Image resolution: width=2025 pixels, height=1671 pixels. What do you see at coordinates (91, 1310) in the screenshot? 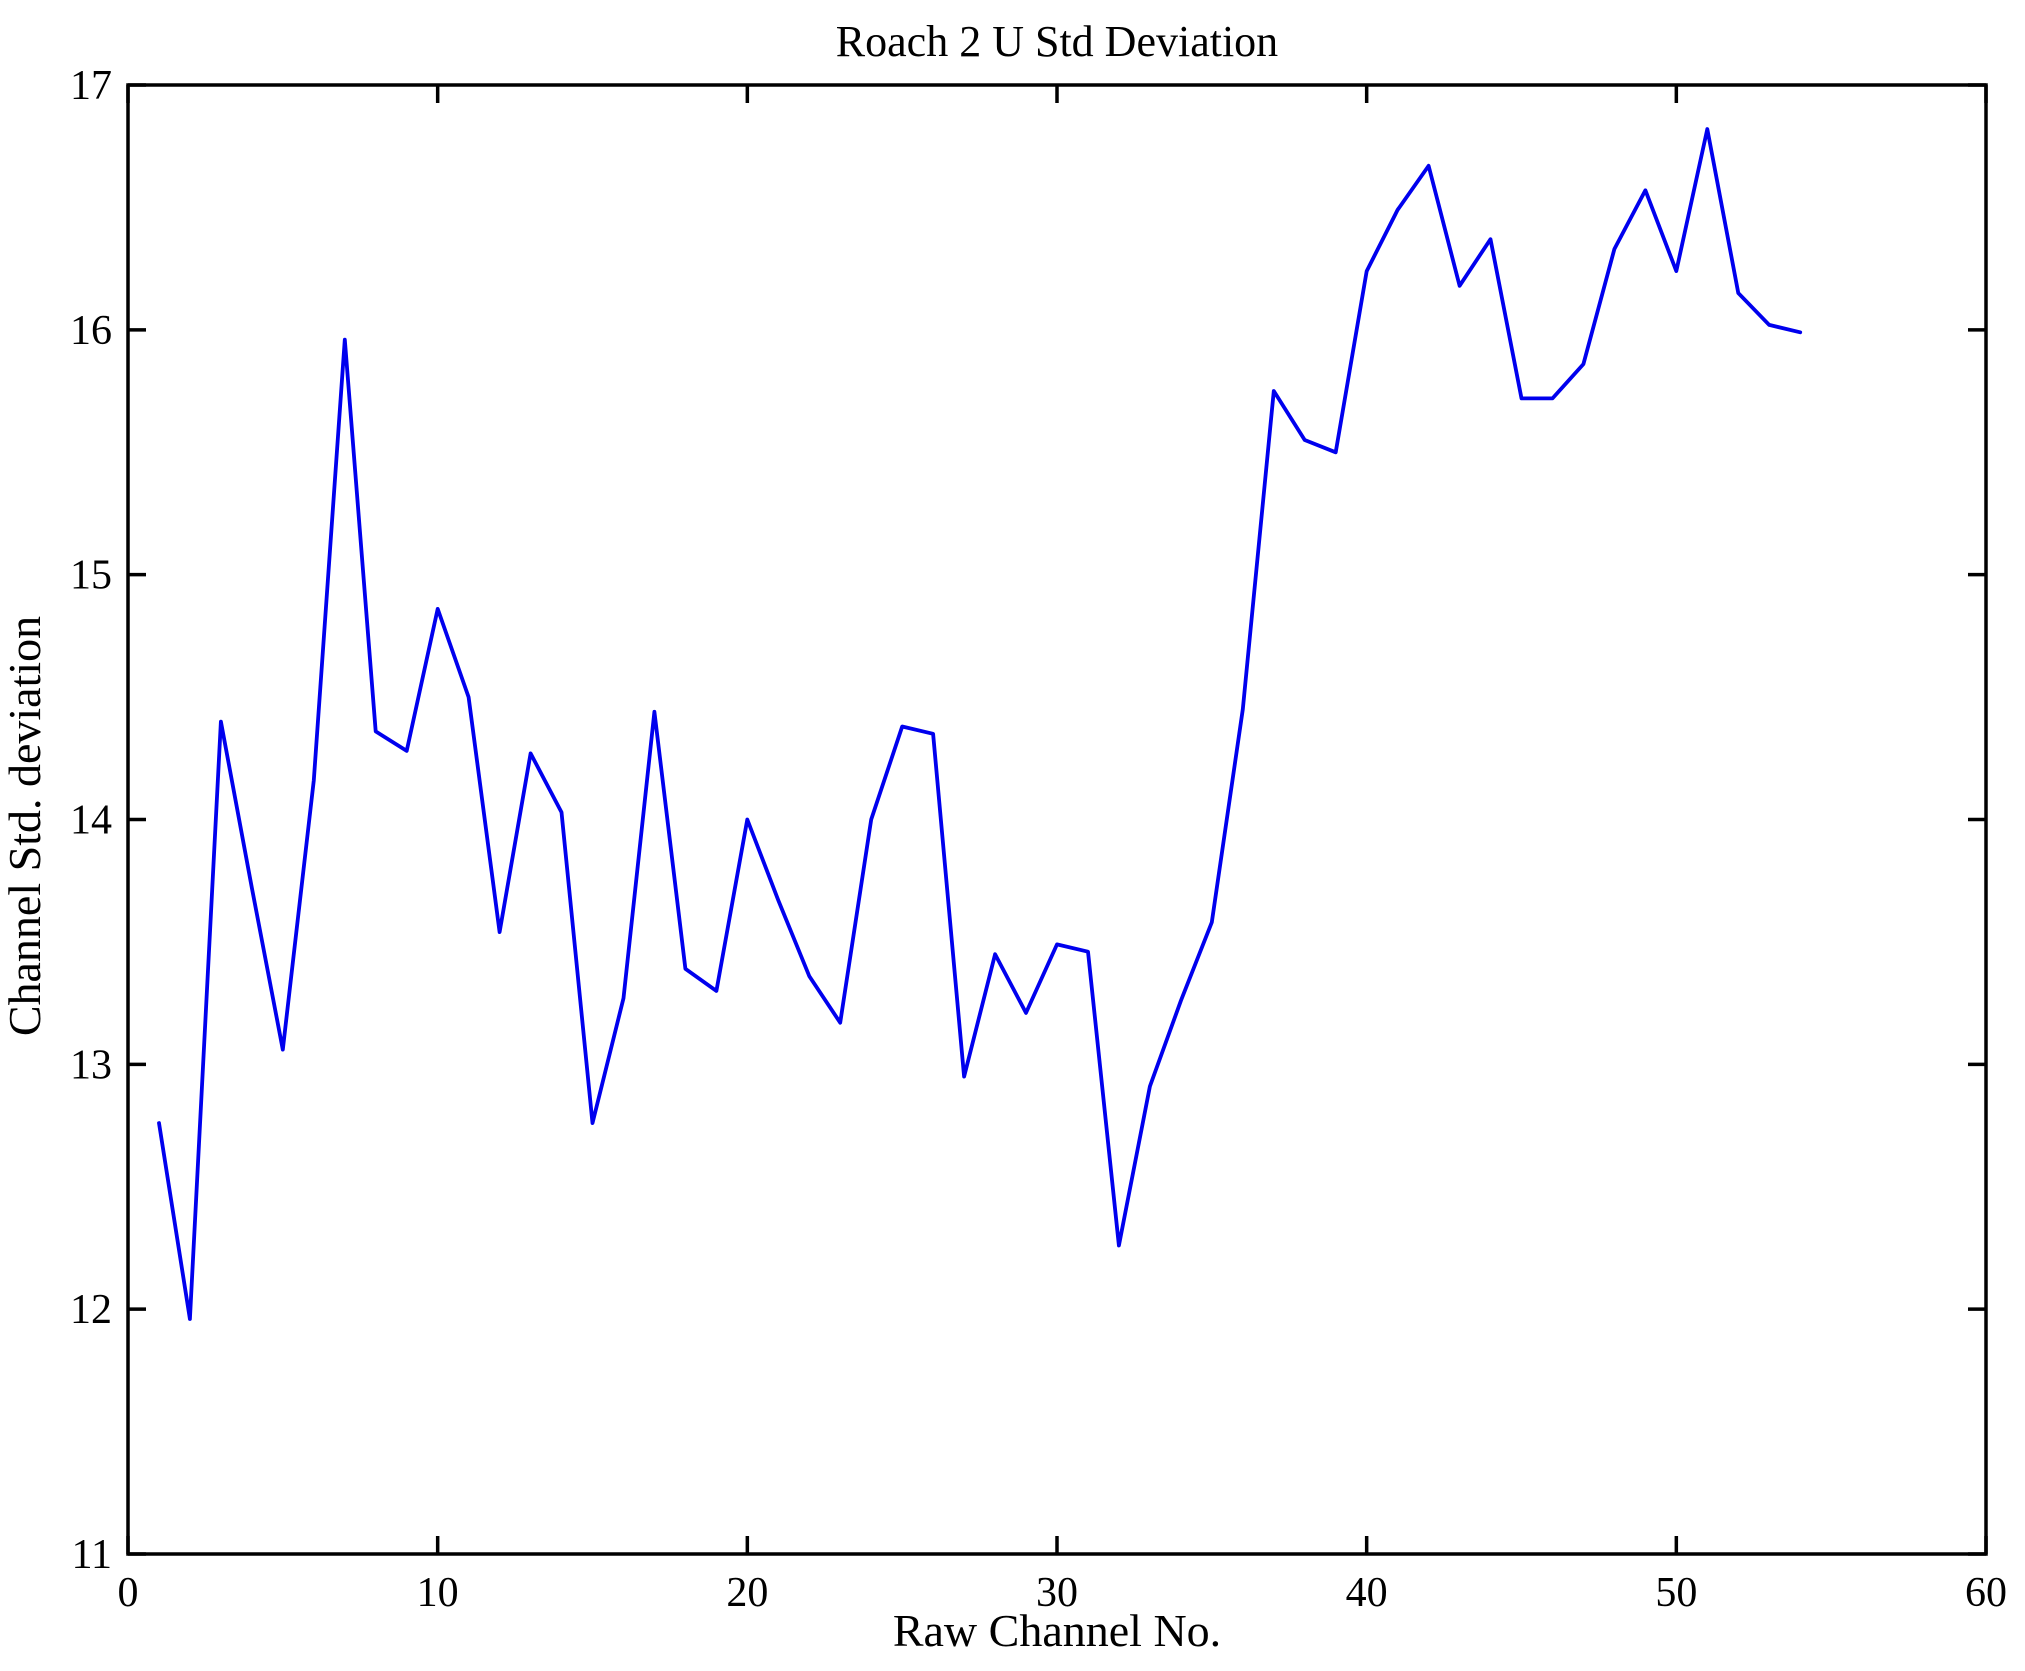
I see `y-tick-label: 12` at bounding box center [91, 1310].